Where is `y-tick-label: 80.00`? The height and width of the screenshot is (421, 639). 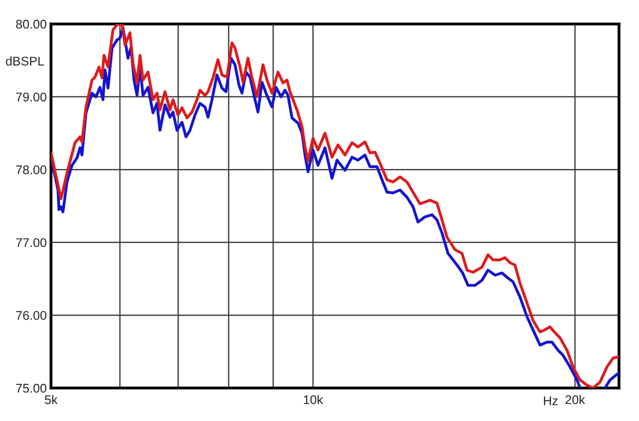 y-tick-label: 80.00 is located at coordinates (31, 24).